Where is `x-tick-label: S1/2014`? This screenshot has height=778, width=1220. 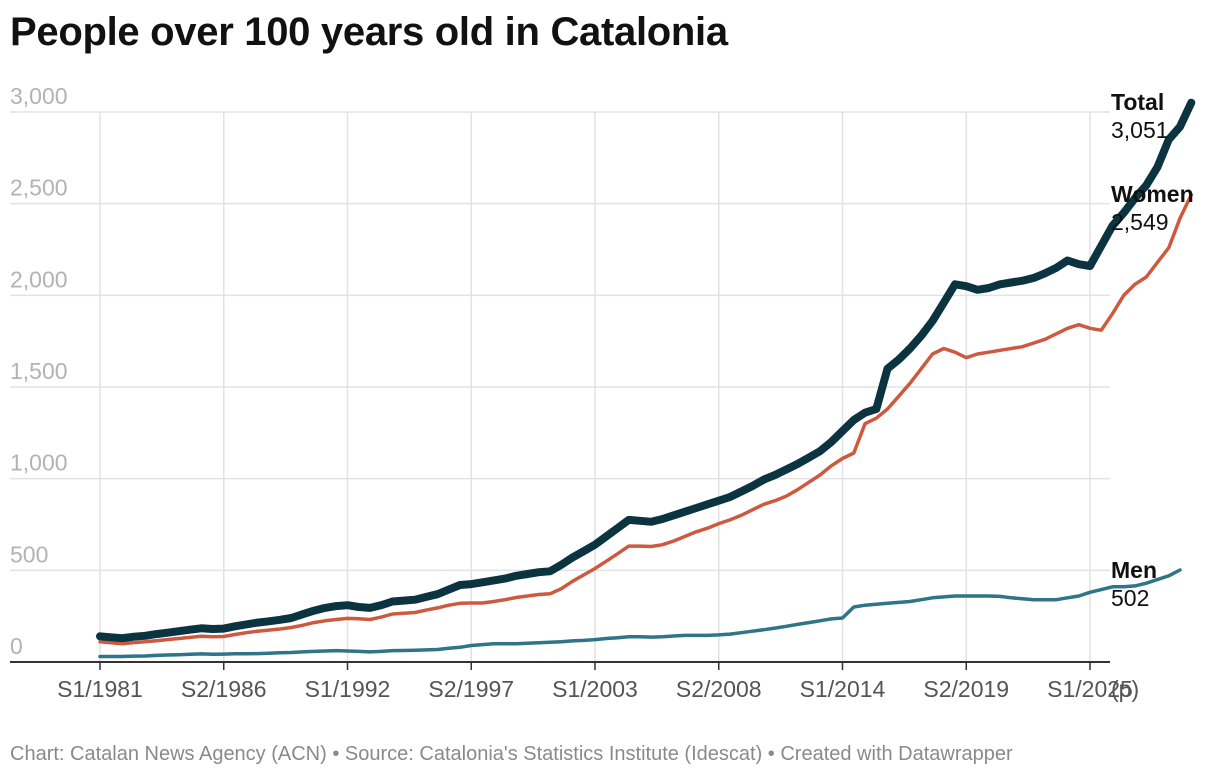
x-tick-label: S1/2014 is located at coordinates (843, 689).